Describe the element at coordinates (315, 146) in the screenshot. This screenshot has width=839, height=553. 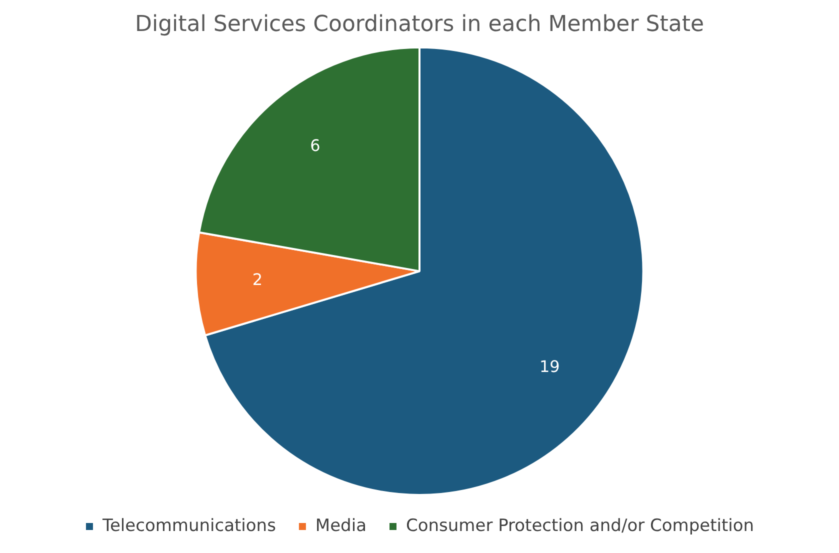
I see `data-label: 6` at that location.